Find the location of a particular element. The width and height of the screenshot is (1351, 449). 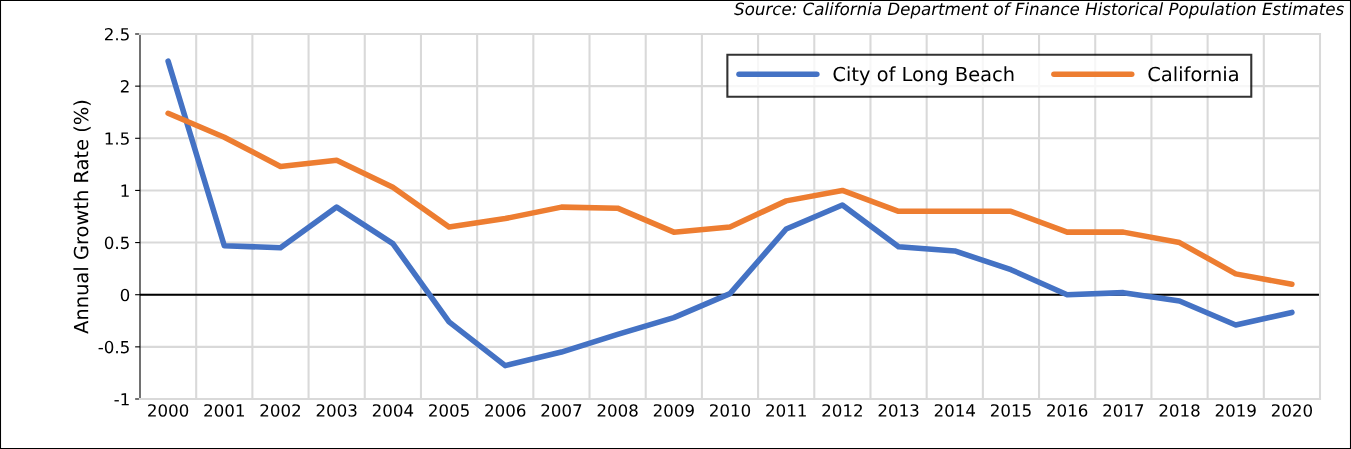

y-tick-label: -1 is located at coordinates (121, 399).